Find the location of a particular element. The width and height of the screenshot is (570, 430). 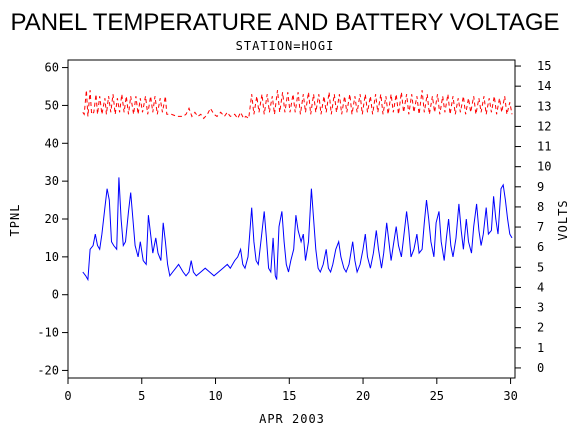

x-tick-label: 20 is located at coordinates (363, 396).